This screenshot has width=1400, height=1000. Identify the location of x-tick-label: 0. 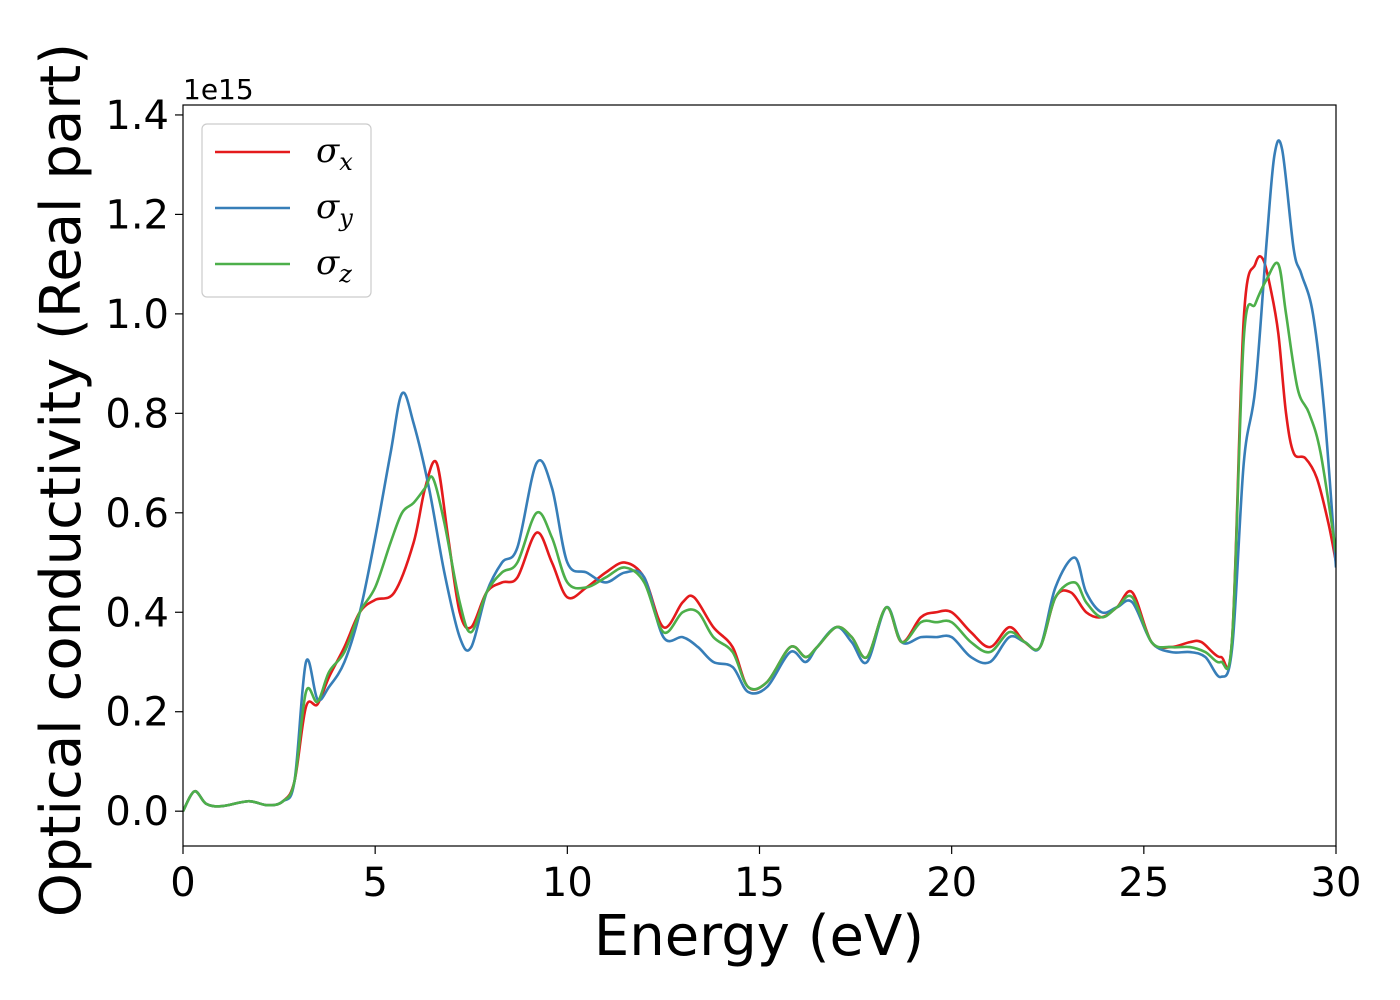
(182, 883).